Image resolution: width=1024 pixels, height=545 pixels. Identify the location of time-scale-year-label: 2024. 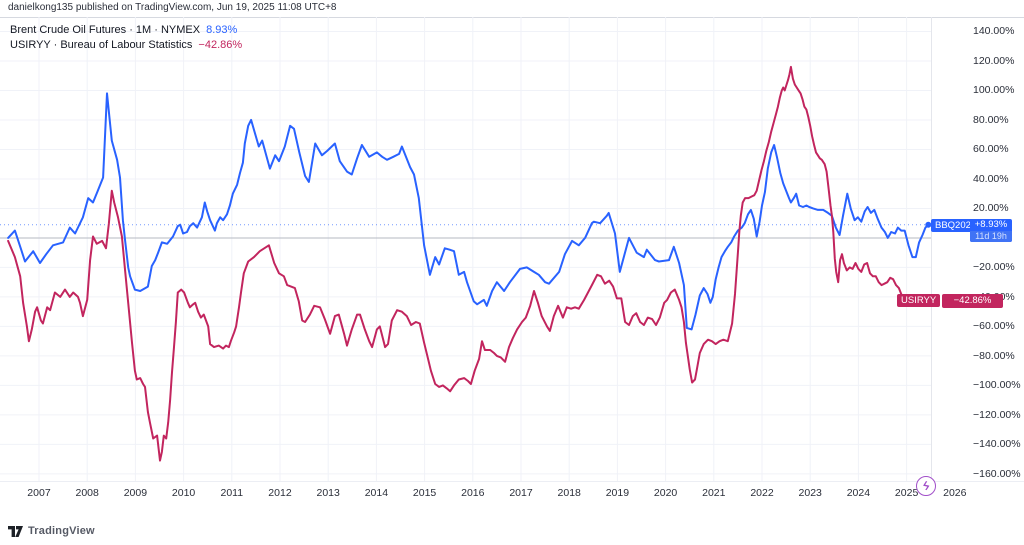
(858, 493).